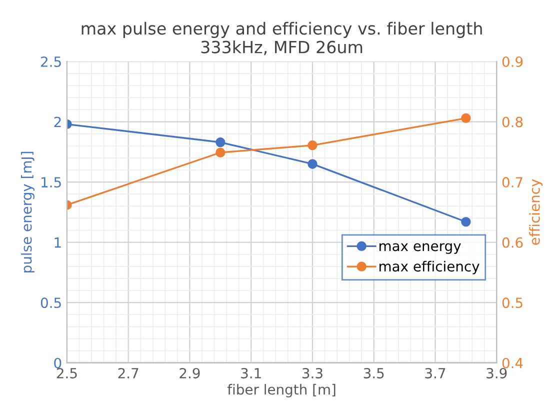 Image resolution: width=558 pixels, height=410 pixels. Describe the element at coordinates (512, 122) in the screenshot. I see `y2-tick-label: 0.8` at that location.